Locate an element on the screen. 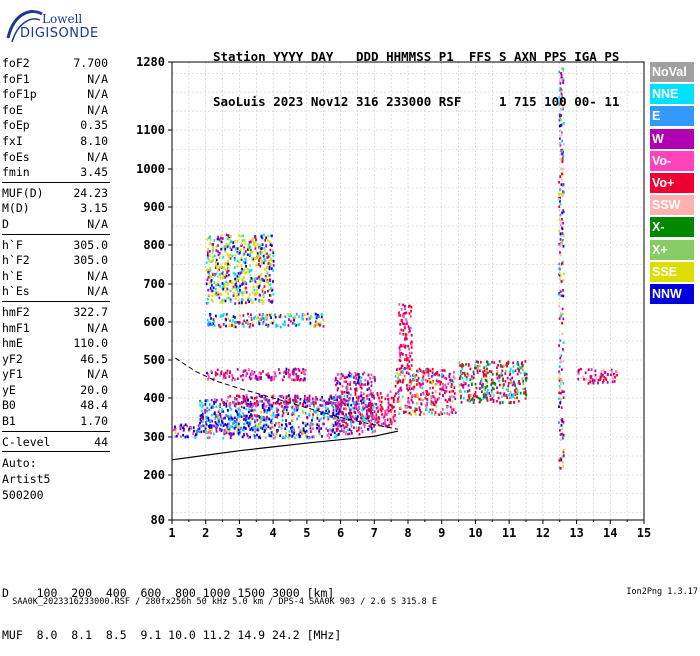 The image size is (700, 656). y-tick-label: 300 is located at coordinates (154, 437).